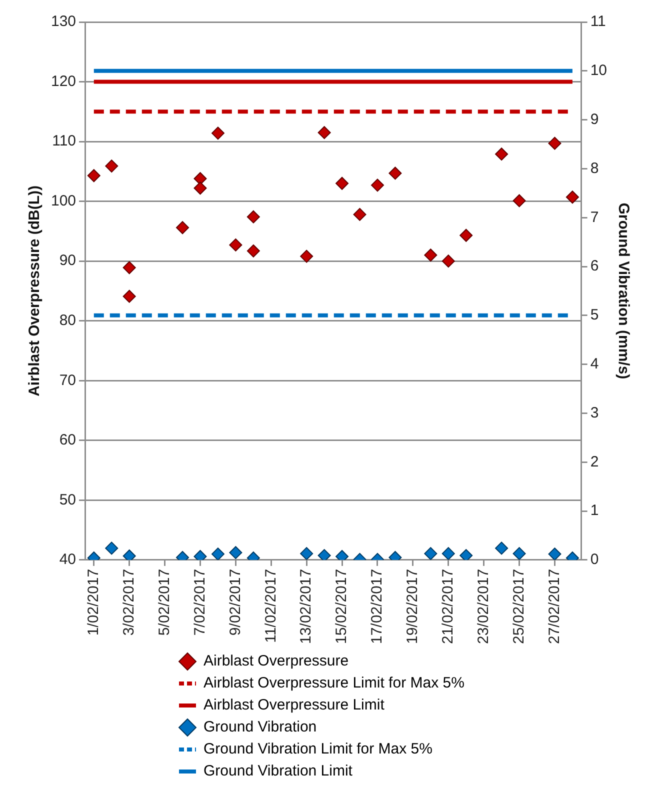 The height and width of the screenshot is (793, 658). I want to click on y-tick-label: 90, so click(67, 261).